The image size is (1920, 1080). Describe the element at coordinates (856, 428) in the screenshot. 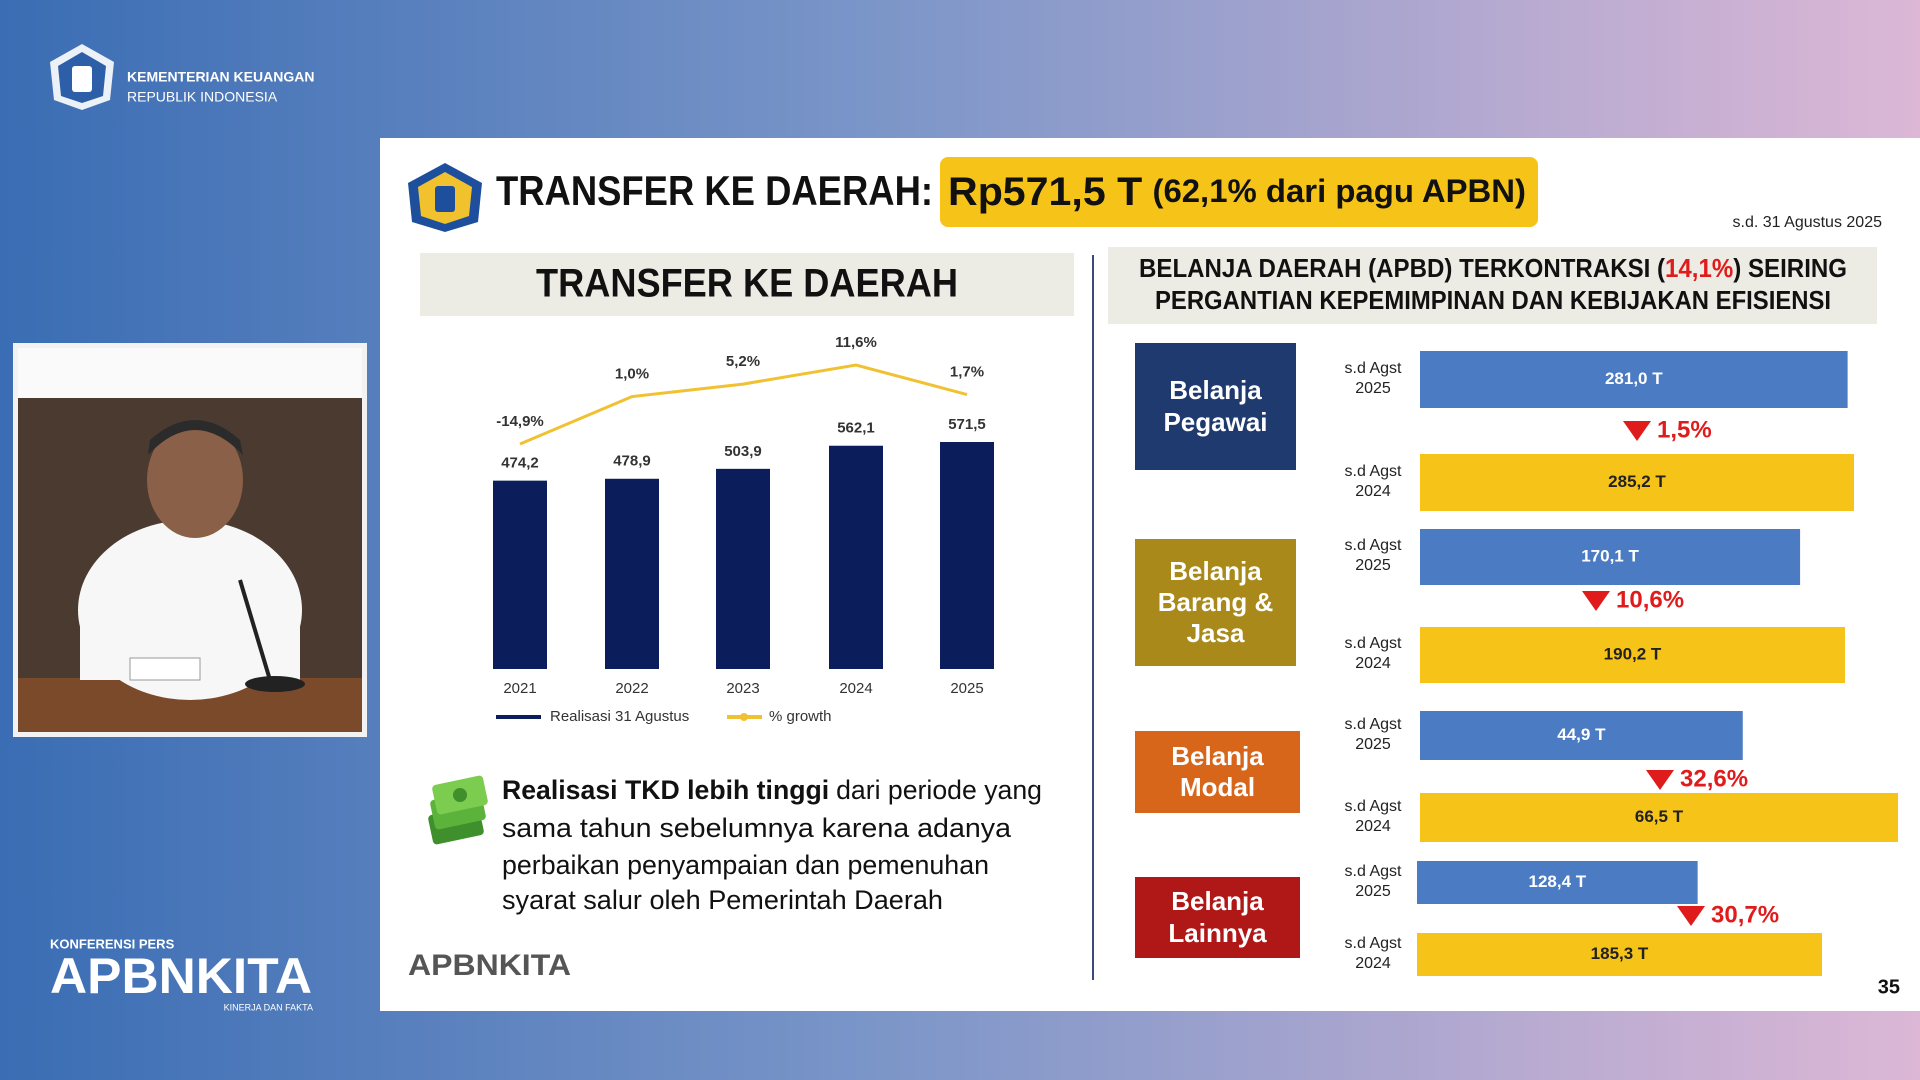

I see `bar-value-label: 562,1` at that location.